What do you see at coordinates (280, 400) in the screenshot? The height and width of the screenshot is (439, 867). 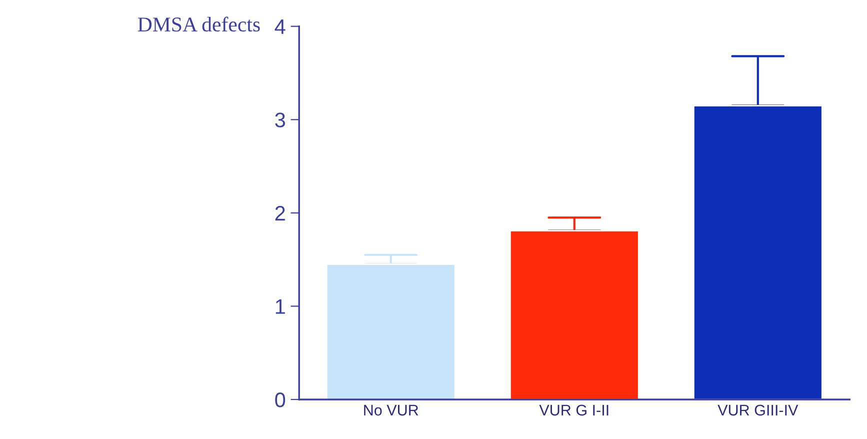 I see `y-tick-label: 0` at bounding box center [280, 400].